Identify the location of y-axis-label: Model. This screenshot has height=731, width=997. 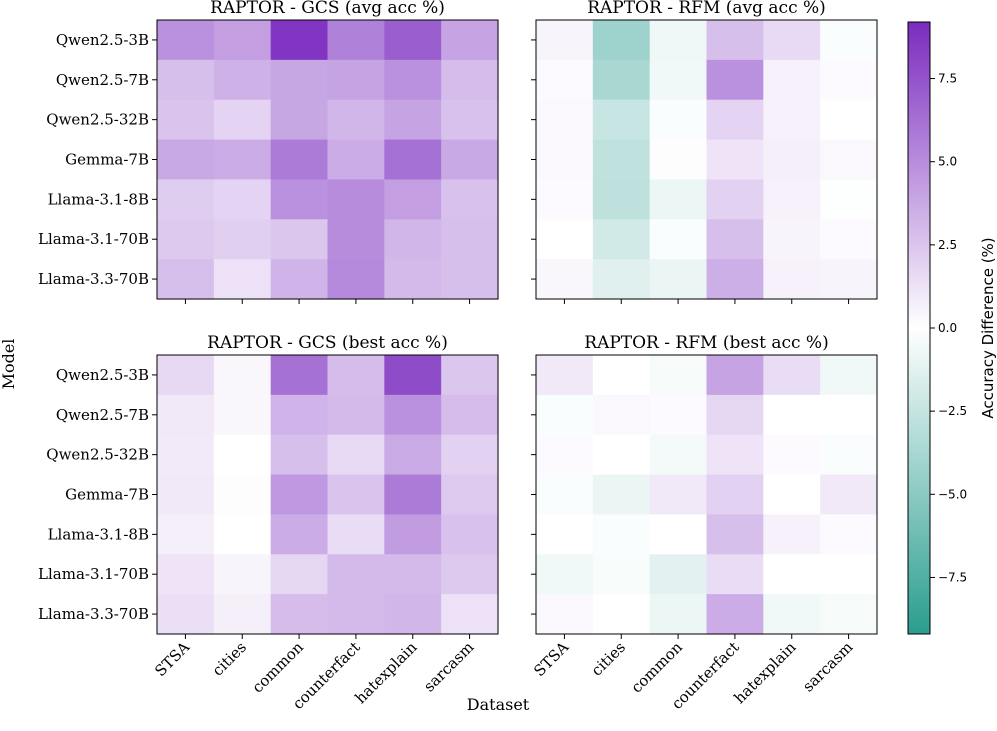
(9, 364).